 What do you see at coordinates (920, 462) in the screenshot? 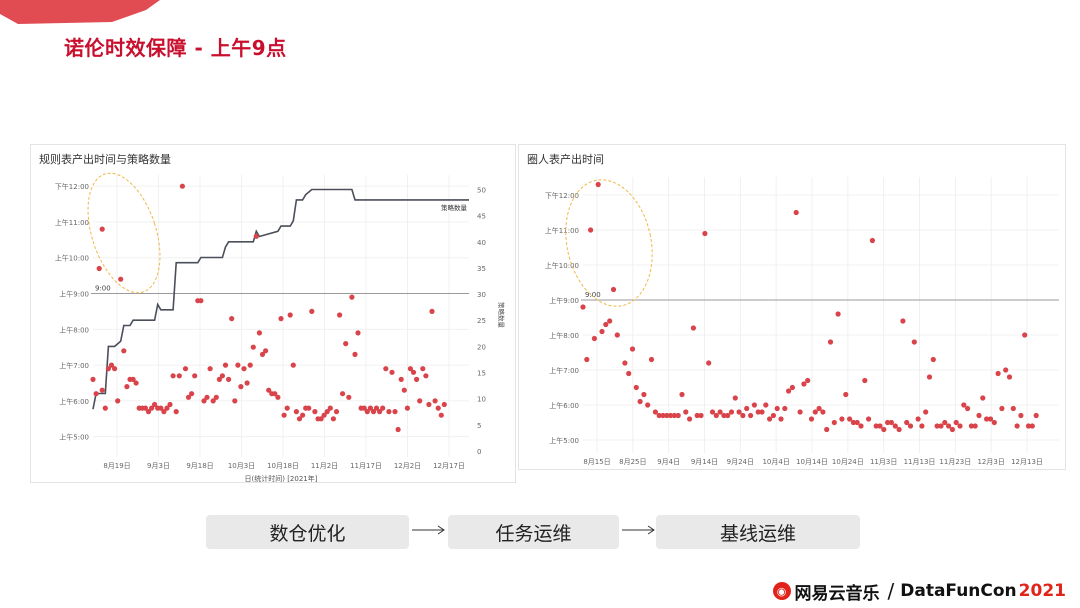
I see `x-tick-label: 11月13日` at bounding box center [920, 462].